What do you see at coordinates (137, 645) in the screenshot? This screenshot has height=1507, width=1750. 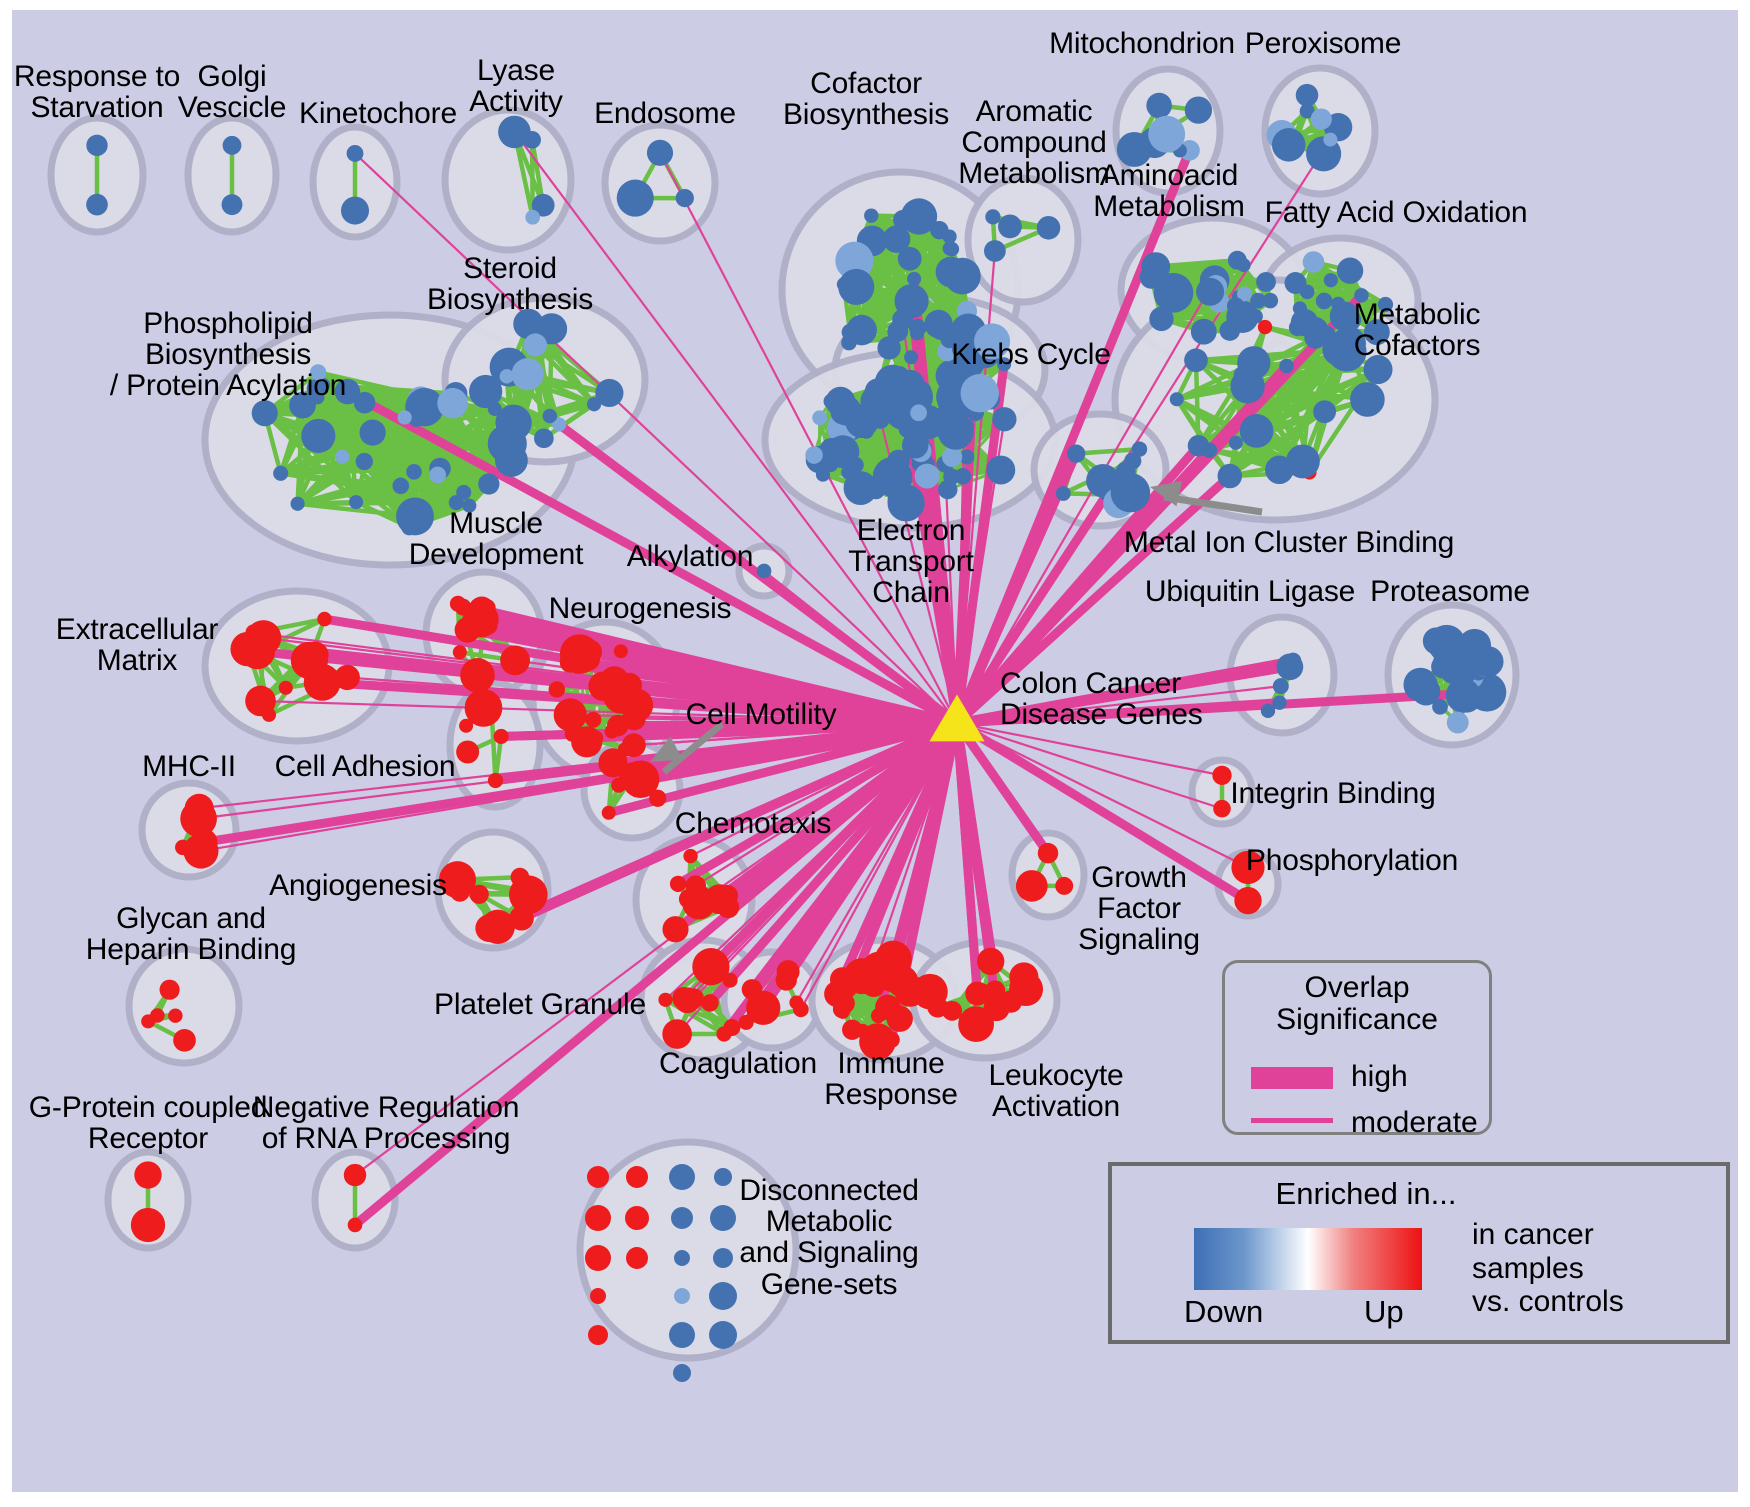 I see `cluster-label-extracellular-matrix: Extracellular Matrix` at bounding box center [137, 645].